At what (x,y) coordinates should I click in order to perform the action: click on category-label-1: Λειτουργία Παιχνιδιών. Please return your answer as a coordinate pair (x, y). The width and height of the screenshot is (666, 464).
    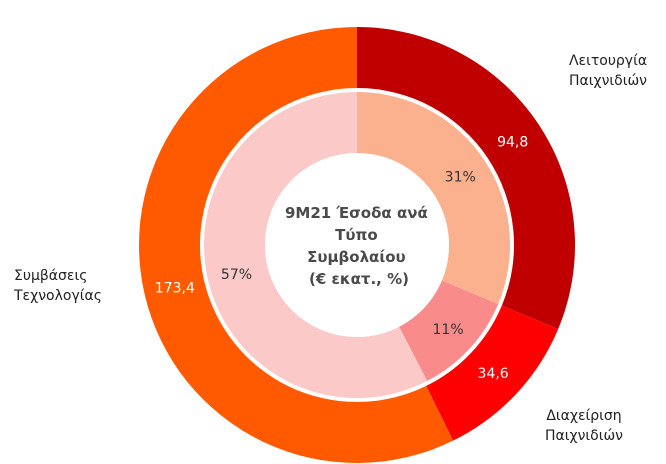
    Looking at the image, I should click on (608, 71).